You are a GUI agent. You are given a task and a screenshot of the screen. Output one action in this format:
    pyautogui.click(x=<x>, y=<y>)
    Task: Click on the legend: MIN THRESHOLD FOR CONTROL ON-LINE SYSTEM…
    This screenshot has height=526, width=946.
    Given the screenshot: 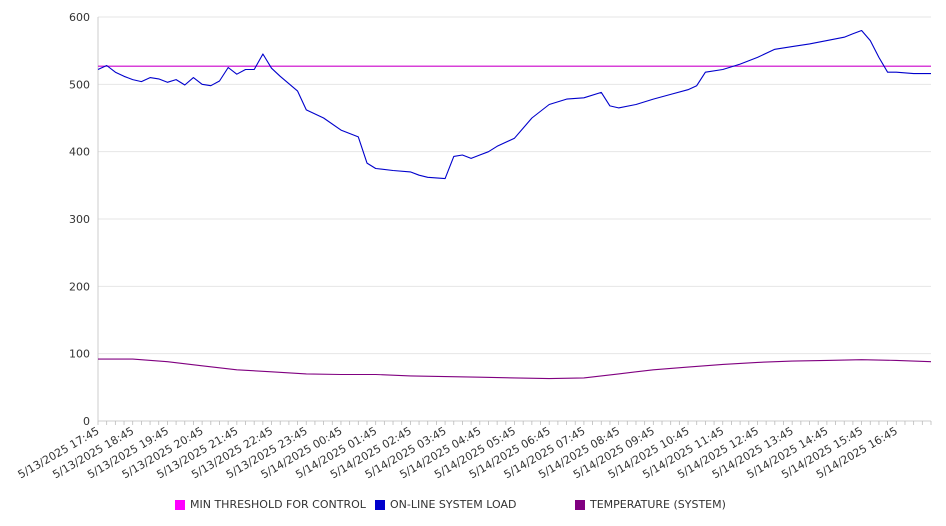 What is the action you would take?
    pyautogui.click(x=473, y=506)
    